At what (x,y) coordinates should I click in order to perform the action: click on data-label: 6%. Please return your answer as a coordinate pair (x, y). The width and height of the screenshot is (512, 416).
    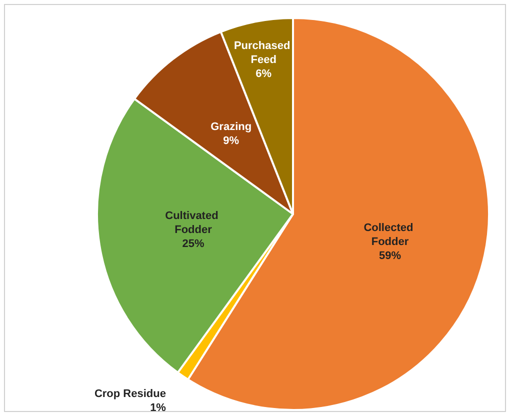
    Looking at the image, I should click on (264, 74).